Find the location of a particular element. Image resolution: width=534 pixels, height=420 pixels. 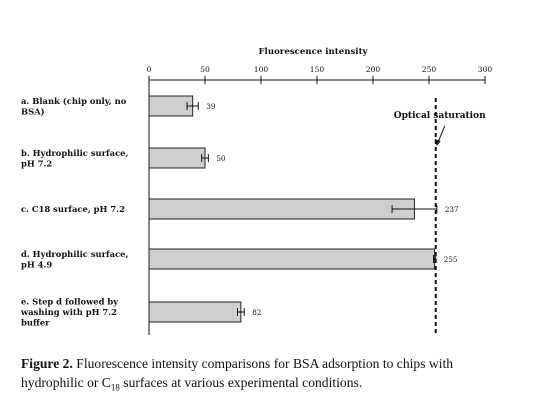

data-label: 255 is located at coordinates (451, 259).